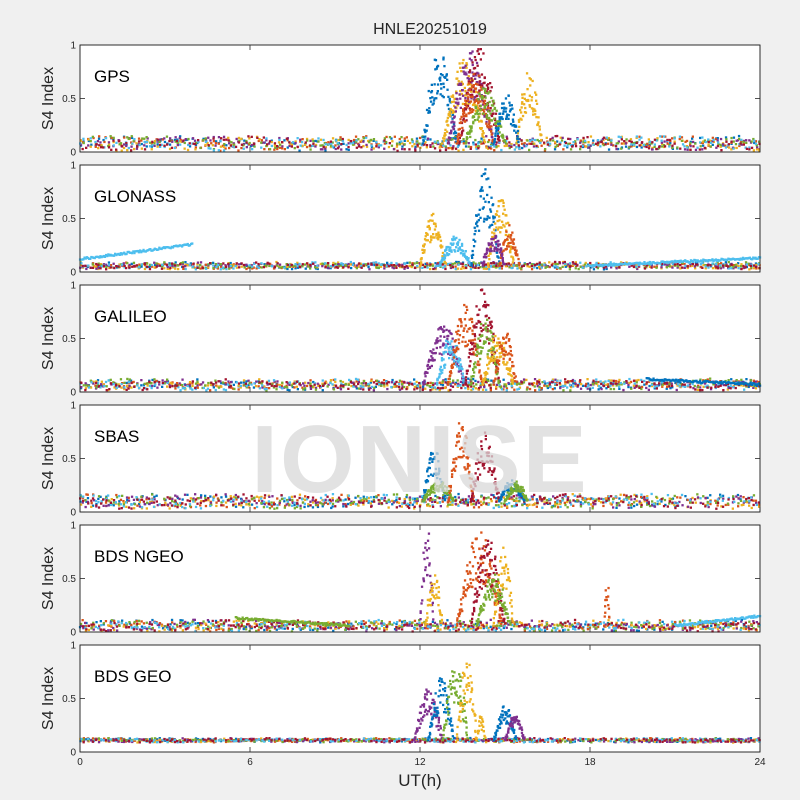 The width and height of the screenshot is (800, 800). Describe the element at coordinates (112, 76) in the screenshot. I see `constellation-label: GPS` at that location.